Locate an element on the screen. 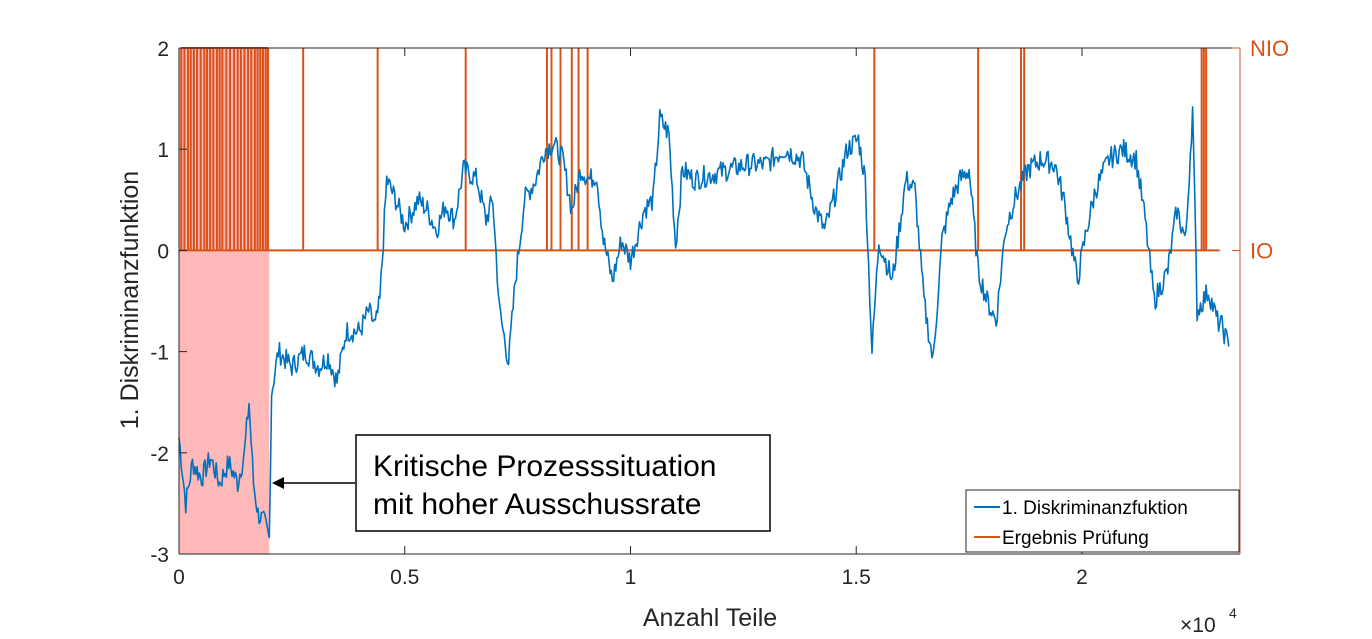 This screenshot has height=639, width=1372. x-tick-label: 0.5 is located at coordinates (404, 577).